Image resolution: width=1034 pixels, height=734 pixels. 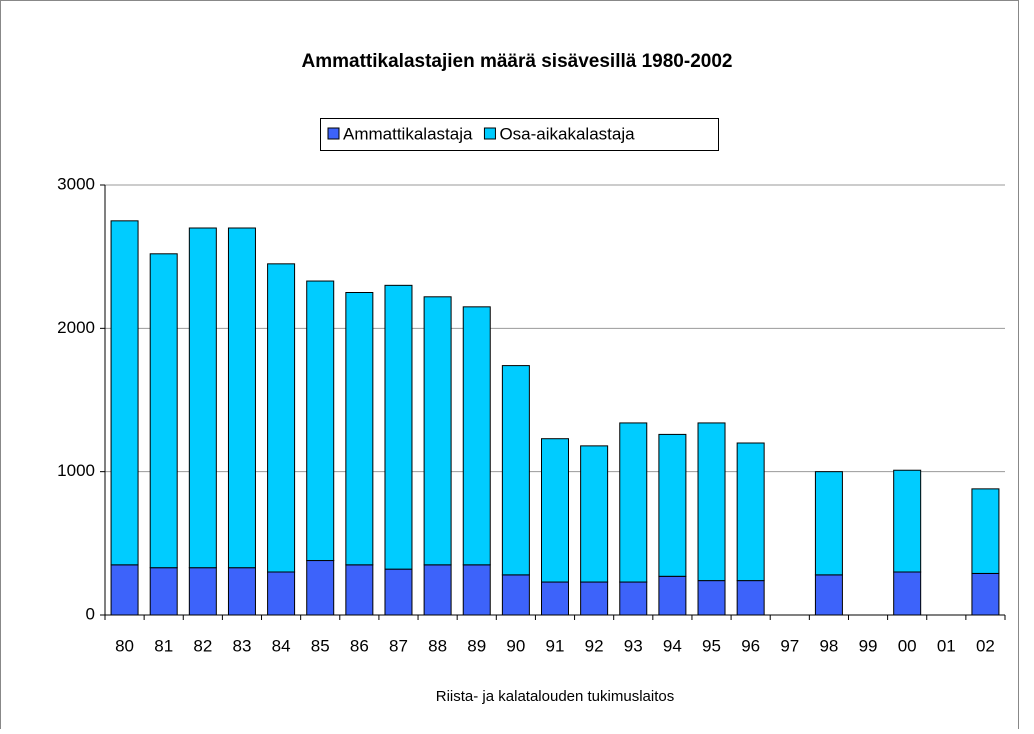 What do you see at coordinates (946, 645) in the screenshot?
I see `x-tick-label: 01` at bounding box center [946, 645].